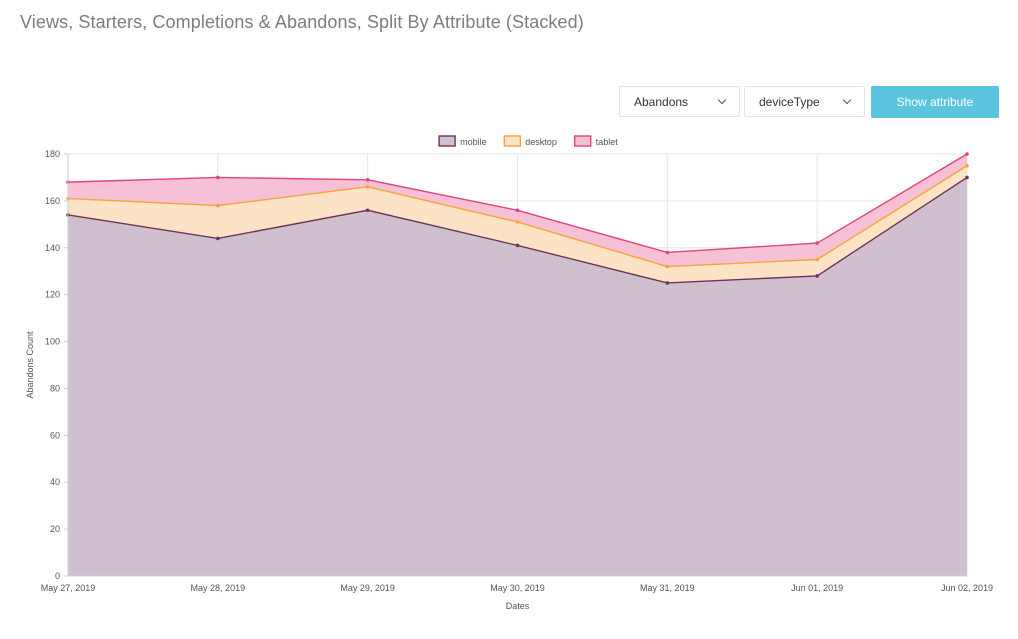  Describe the element at coordinates (541, 142) in the screenshot. I see `legend-label-desktop: desktop` at that location.